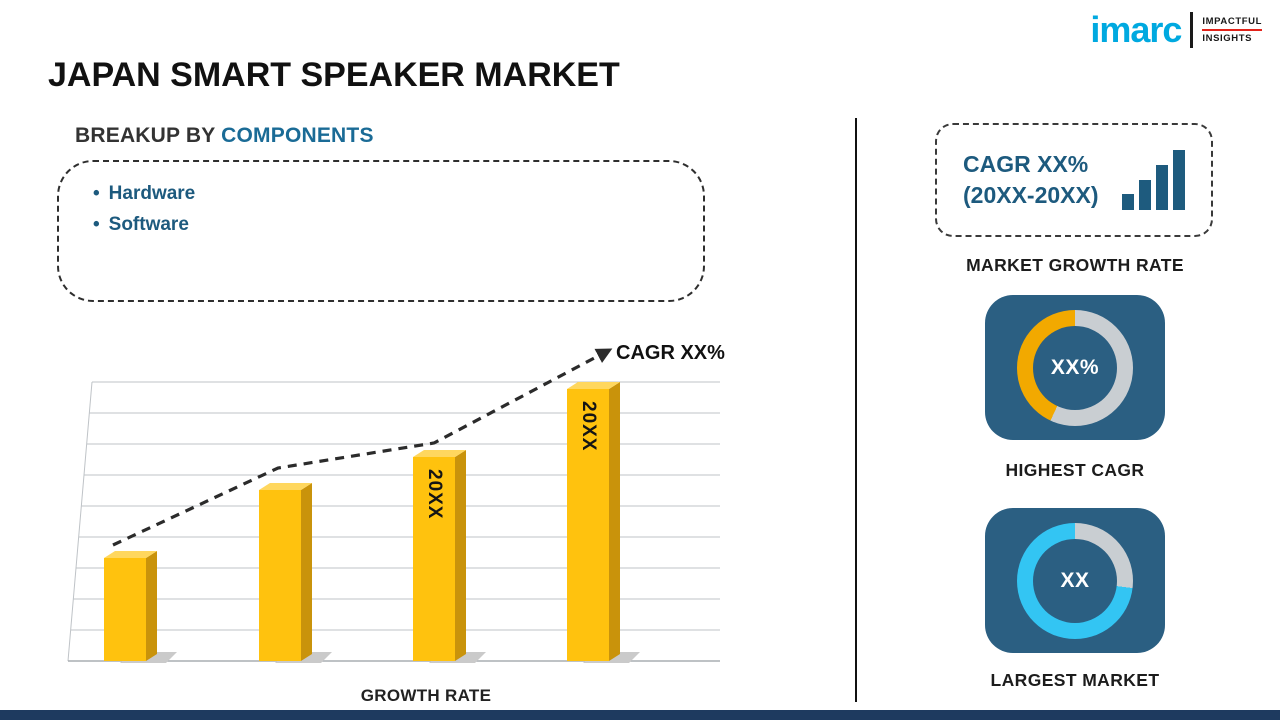 This screenshot has width=1280, height=720. I want to click on trend-arrow, so click(362, 447).